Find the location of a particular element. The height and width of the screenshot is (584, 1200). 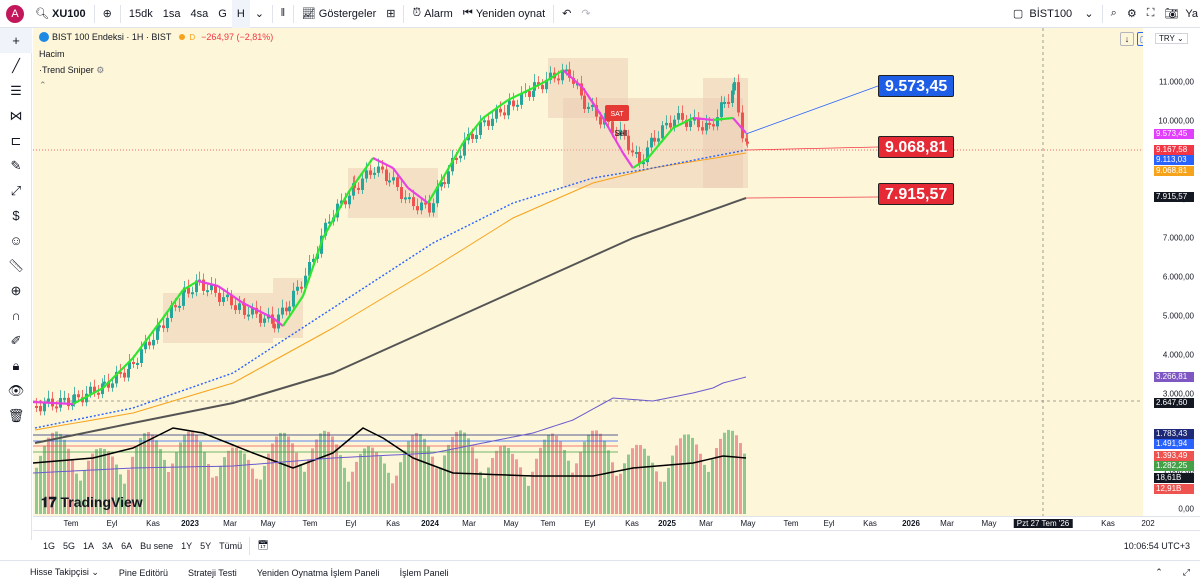

text-tool: $ is located at coordinates (16, 215).